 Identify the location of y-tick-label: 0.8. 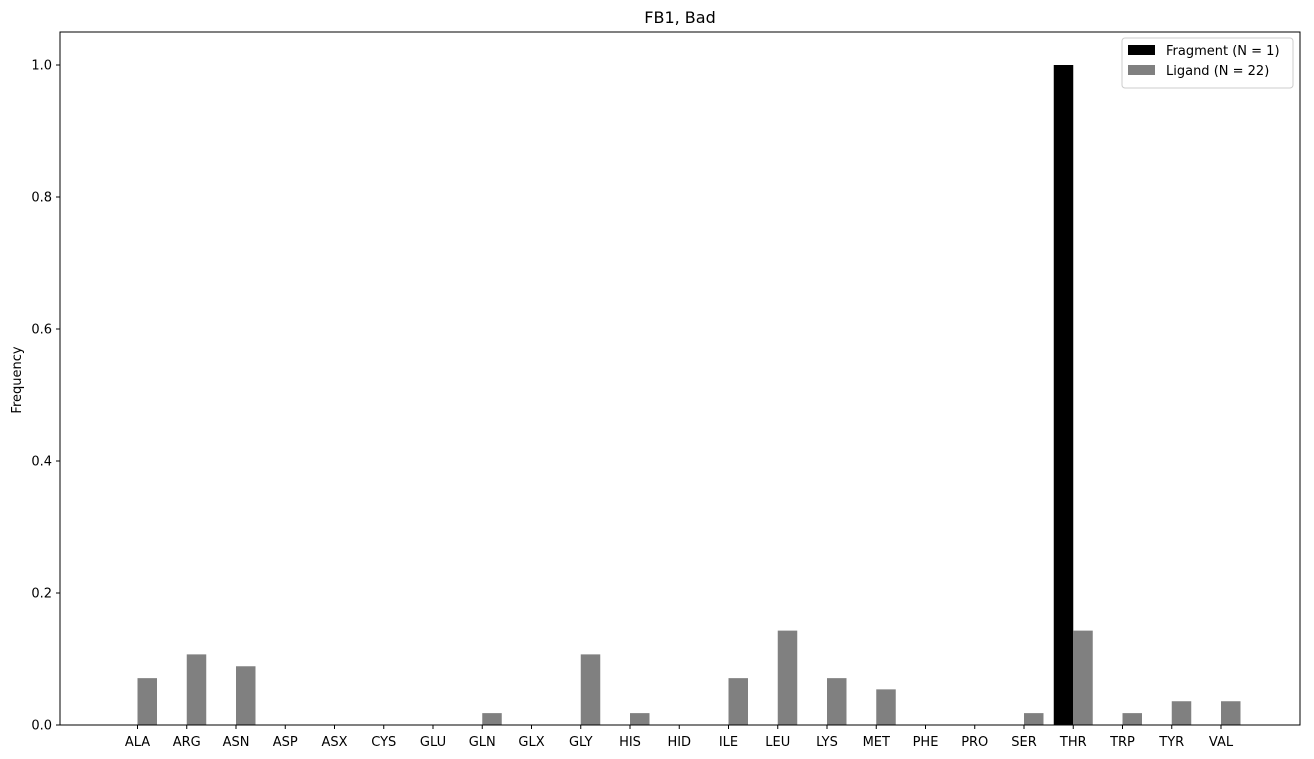
(41, 198).